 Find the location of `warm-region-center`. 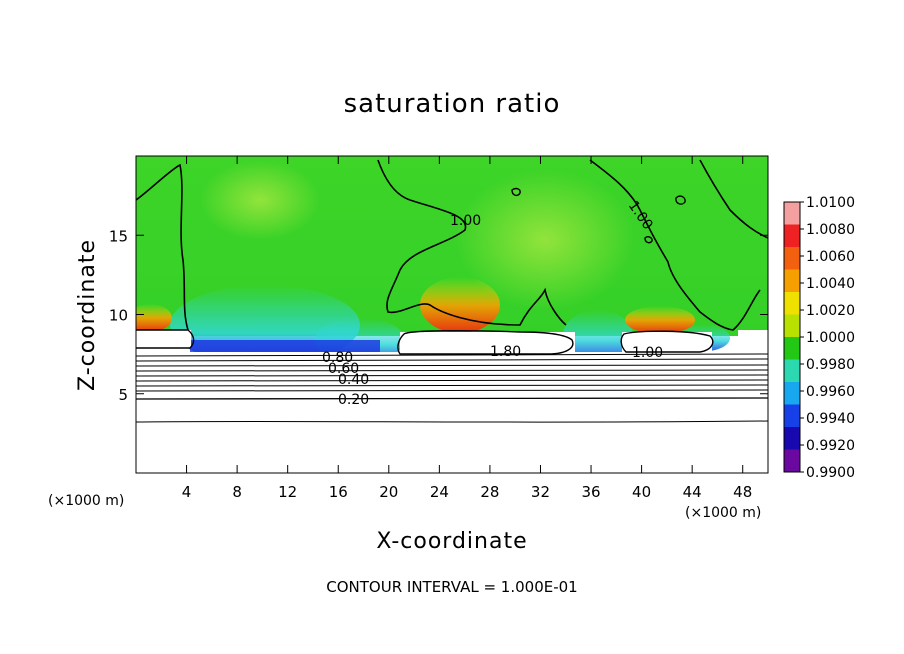

warm-region-center is located at coordinates (460, 305).